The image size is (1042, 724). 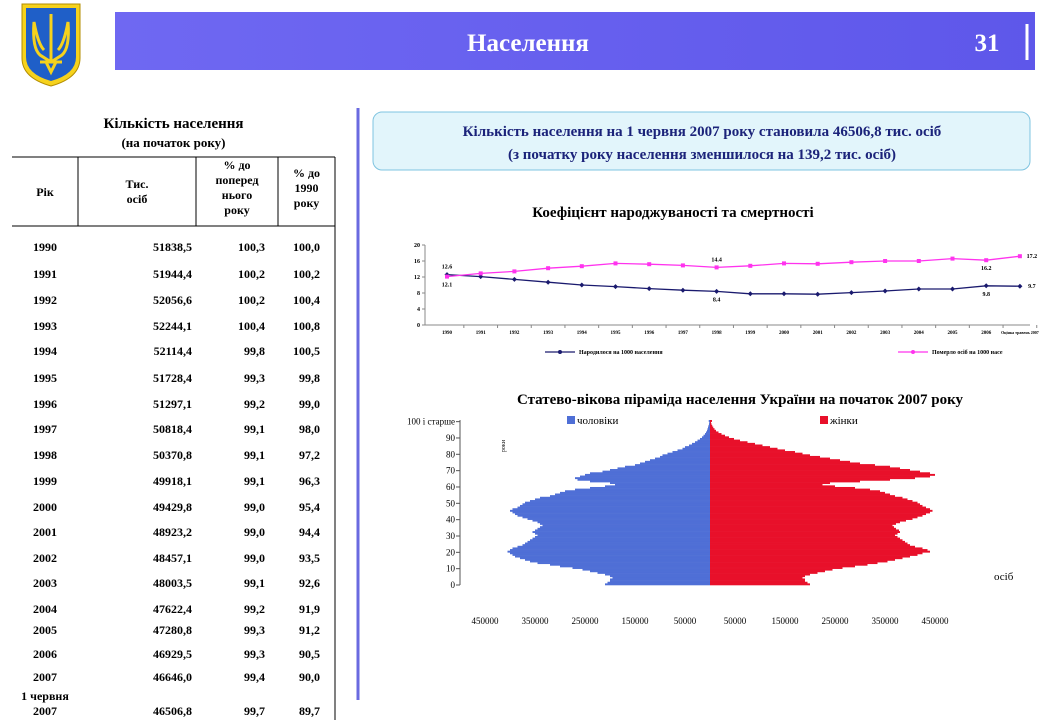 What do you see at coordinates (172, 247) in the screenshot?
I see `table-cell: 51838,5` at bounding box center [172, 247].